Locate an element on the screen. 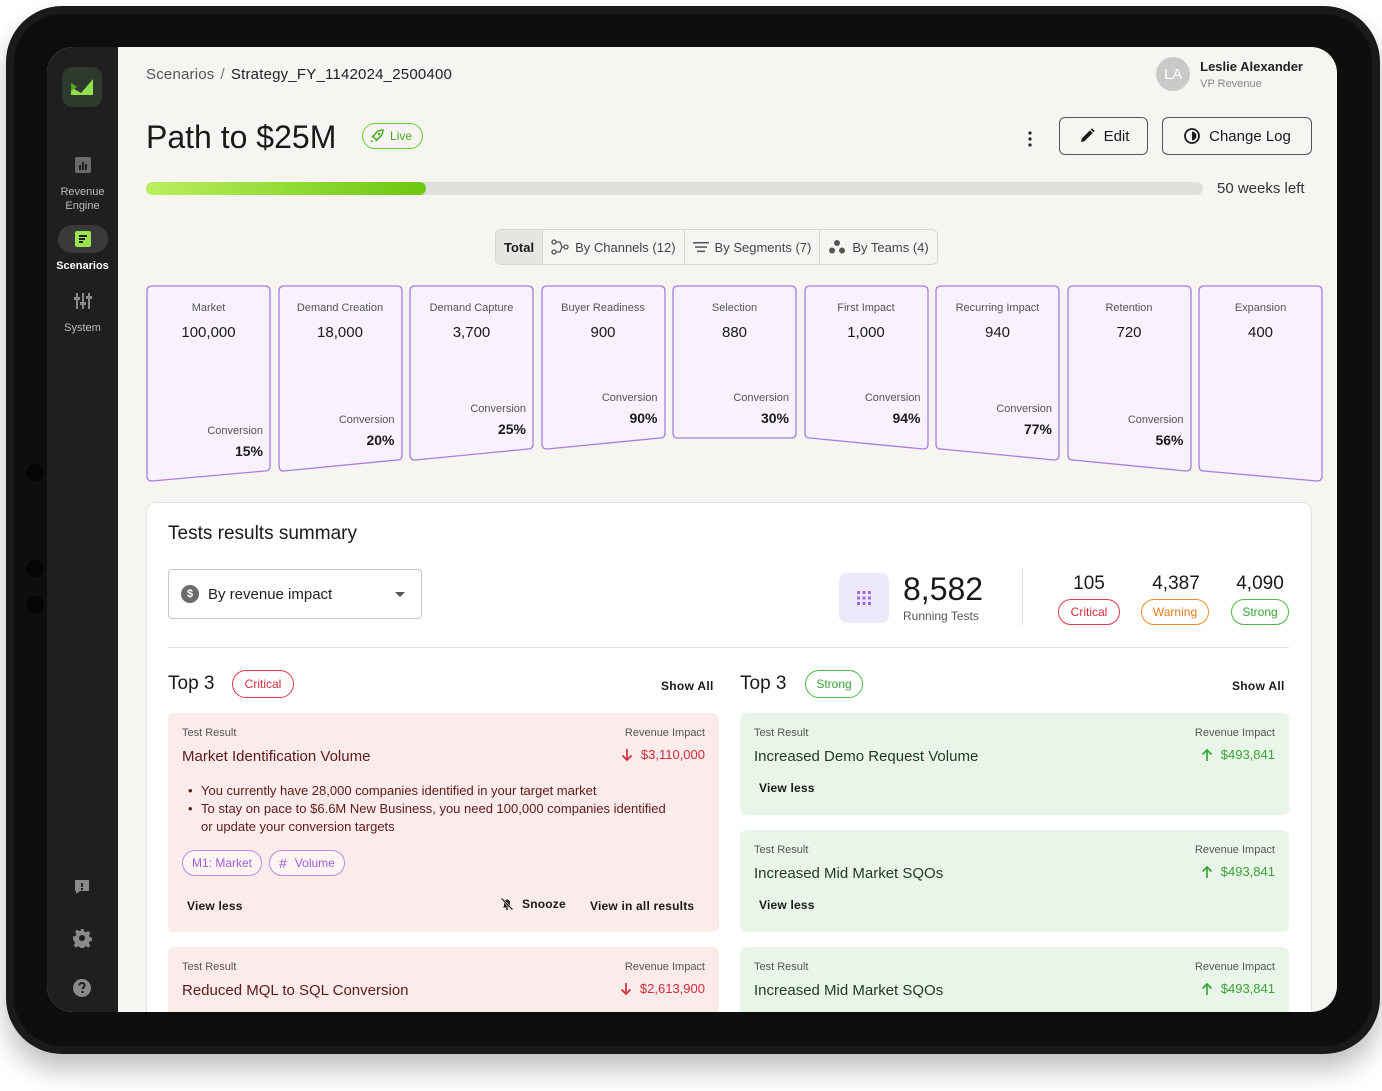 The image size is (1382, 1091). funnel-stage-label: Market is located at coordinates (208, 308).